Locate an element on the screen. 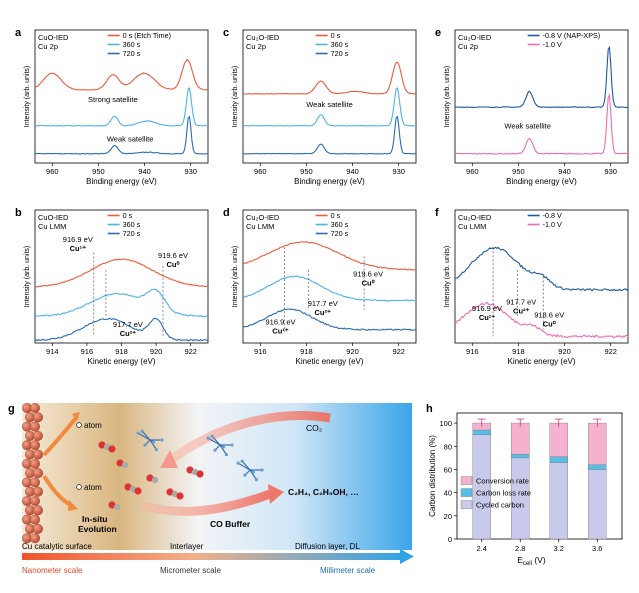 This screenshot has width=639, height=593. spectrum-line-c is located at coordinates (329, 107).